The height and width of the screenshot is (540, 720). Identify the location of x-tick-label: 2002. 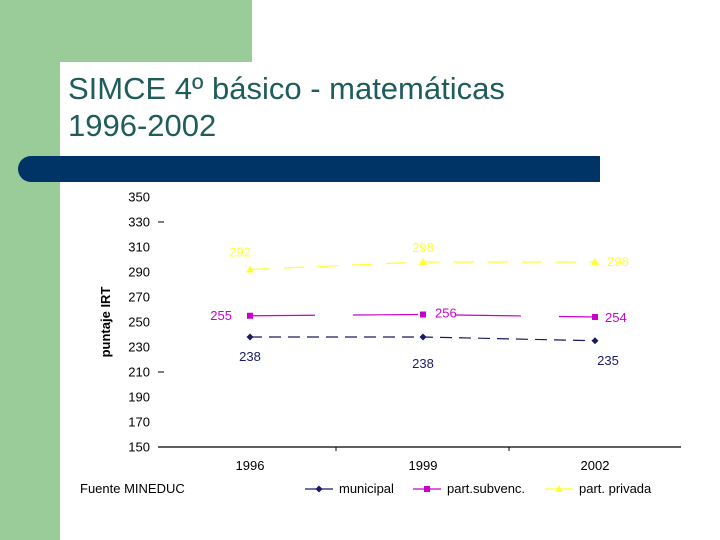
(595, 465).